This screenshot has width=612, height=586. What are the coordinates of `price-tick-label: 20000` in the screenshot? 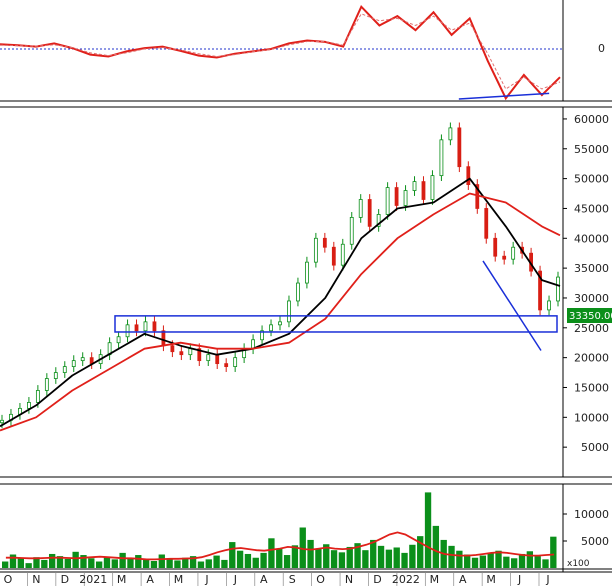 It's located at (591, 358).